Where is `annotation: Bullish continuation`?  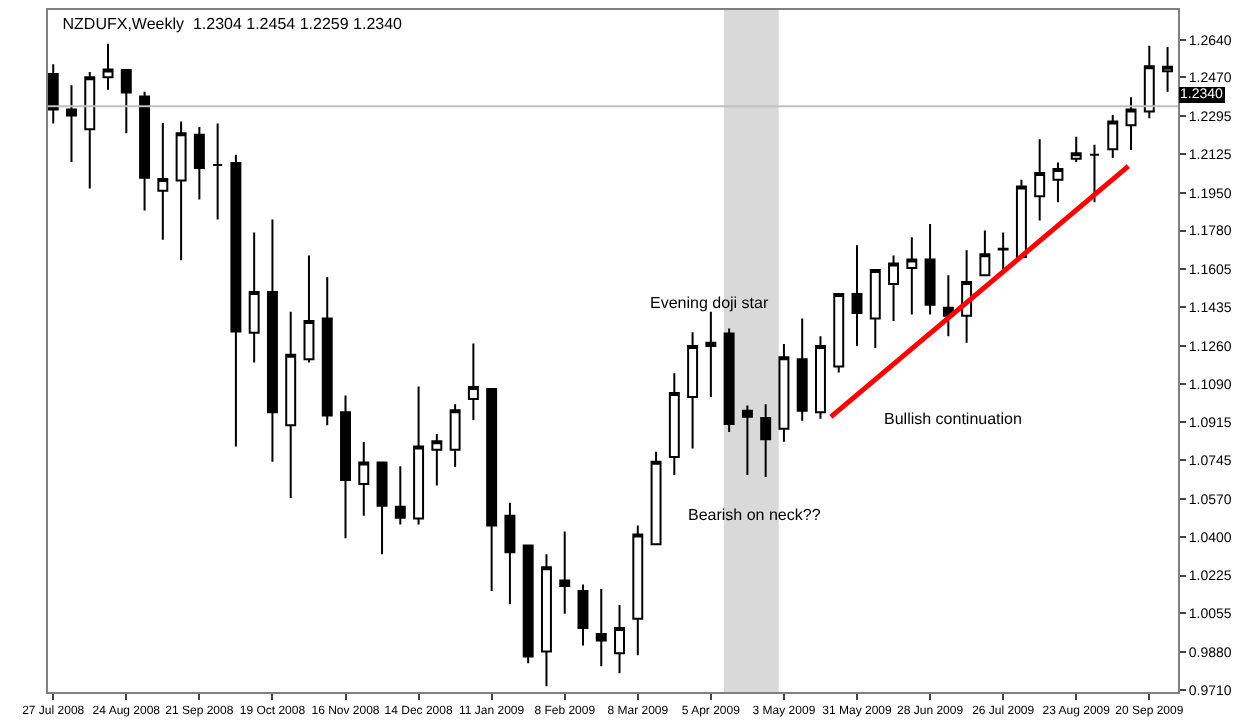 annotation: Bullish continuation is located at coordinates (953, 419).